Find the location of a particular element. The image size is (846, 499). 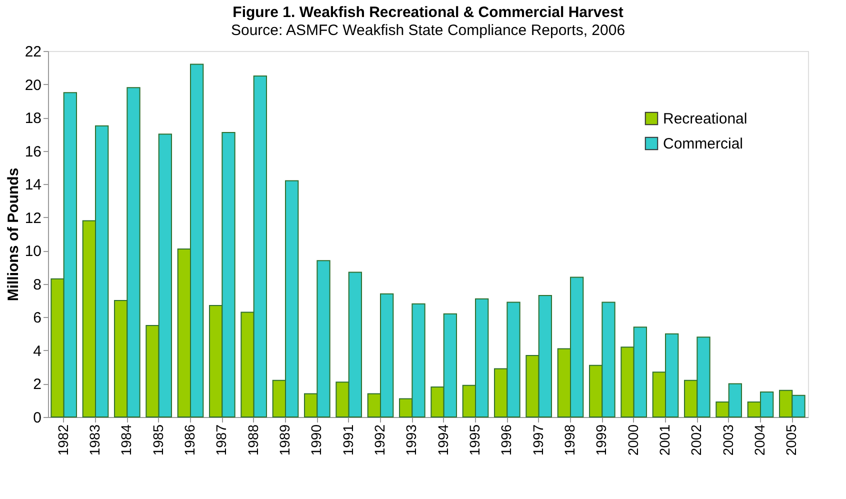

x-tick-label: 2001 is located at coordinates (664, 440).